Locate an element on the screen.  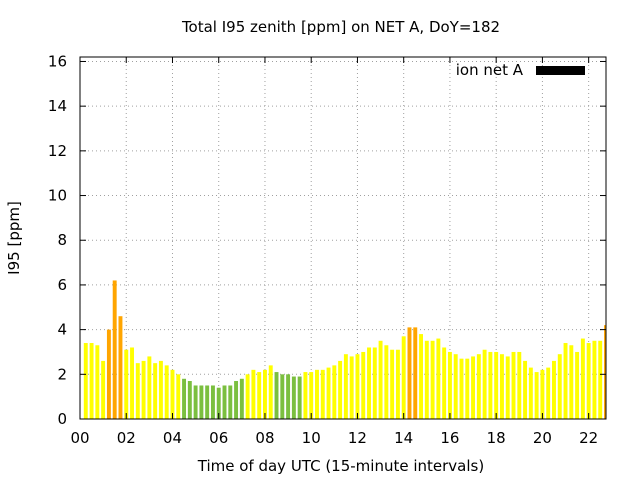
y-tick-label: 10 is located at coordinates (57, 196).